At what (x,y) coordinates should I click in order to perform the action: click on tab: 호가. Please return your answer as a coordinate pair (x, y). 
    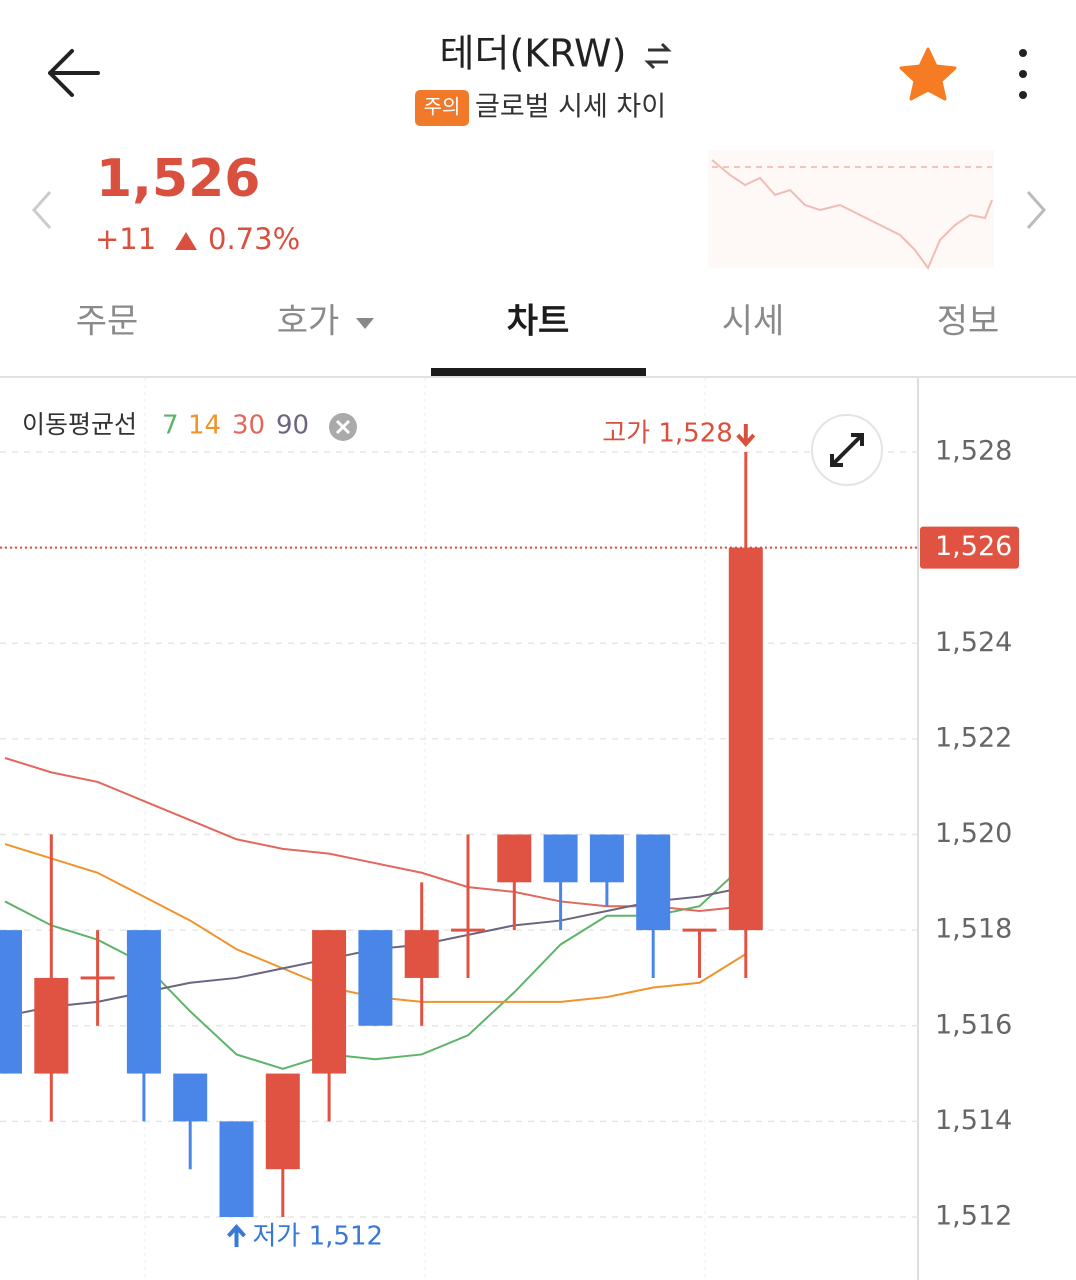
    Looking at the image, I should click on (308, 322).